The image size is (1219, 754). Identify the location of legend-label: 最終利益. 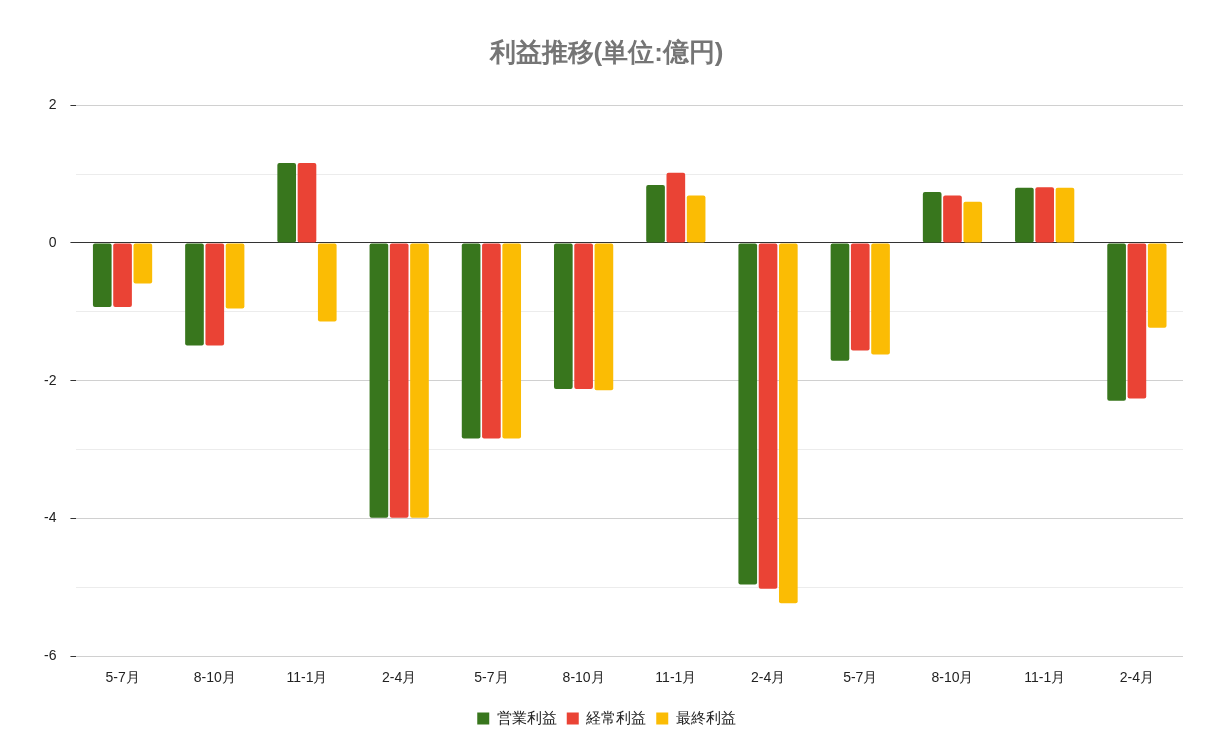
(705, 717).